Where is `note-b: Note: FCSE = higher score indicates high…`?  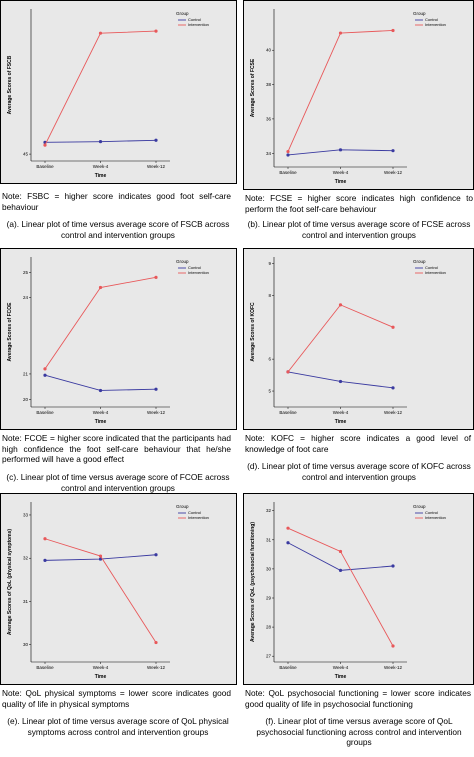 note-b: Note: FCSE = higher score indicates high… is located at coordinates (359, 203).